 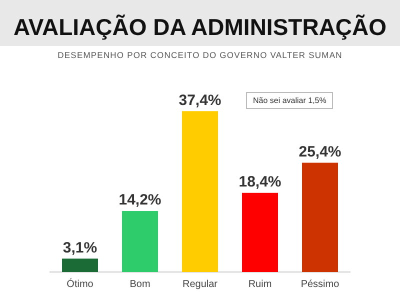 I want to click on chart-title: AVALIAÇÃO DA ADMINISTRAÇÃO, so click(x=200, y=27).